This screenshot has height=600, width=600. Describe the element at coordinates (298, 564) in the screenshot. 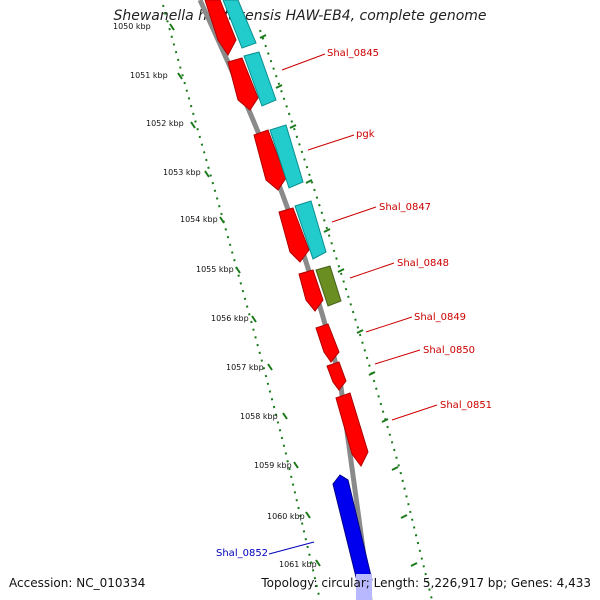

I see `scale-label-1061: 1061 kbp` at that location.